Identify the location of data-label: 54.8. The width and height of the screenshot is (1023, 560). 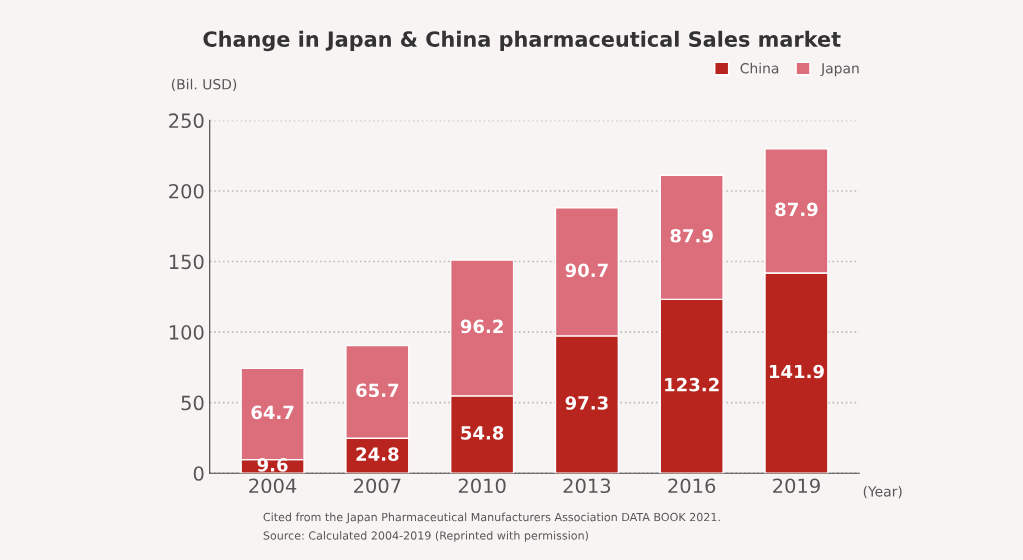
(482, 433).